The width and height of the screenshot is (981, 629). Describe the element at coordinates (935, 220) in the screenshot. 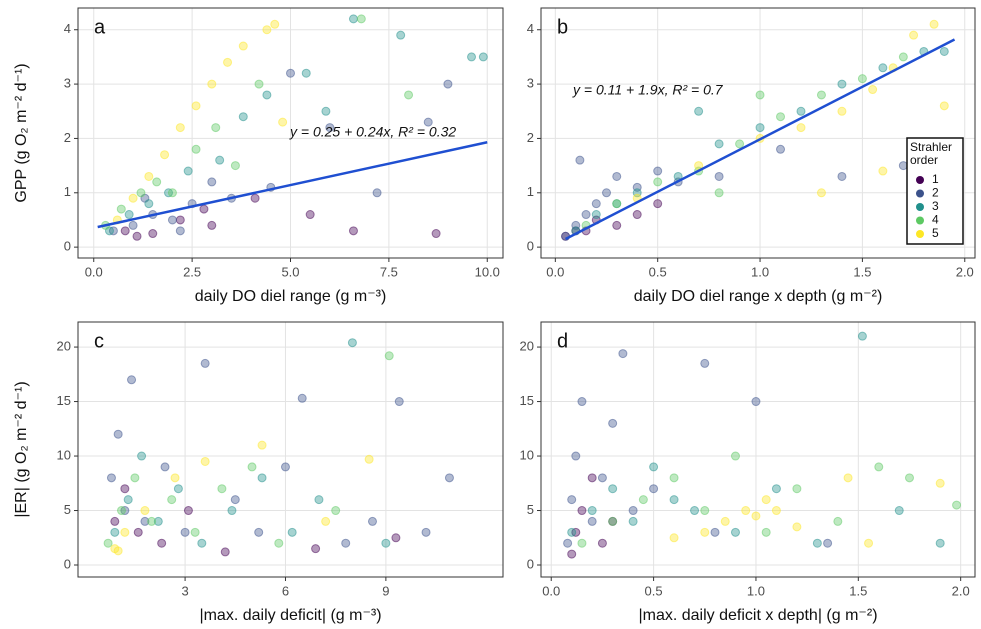

I see `legend-label: 4` at that location.